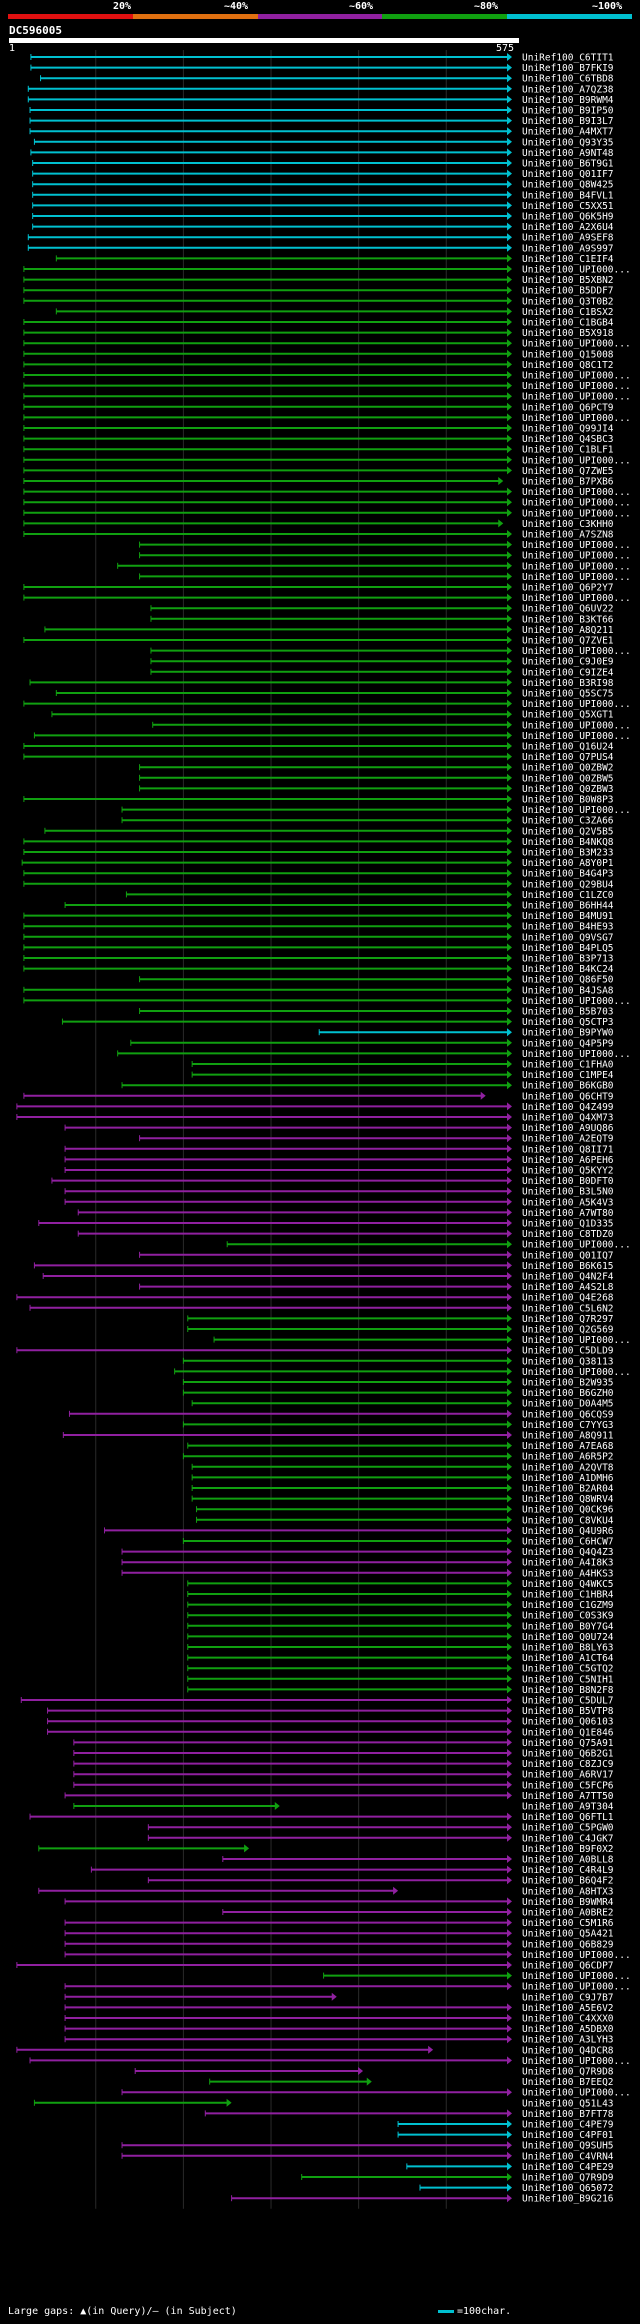 Image resolution: width=640 pixels, height=2324 pixels. What do you see at coordinates (505, 2135) in the screenshot?
I see `hit-row: UniRef100_C4PF01` at bounding box center [505, 2135].